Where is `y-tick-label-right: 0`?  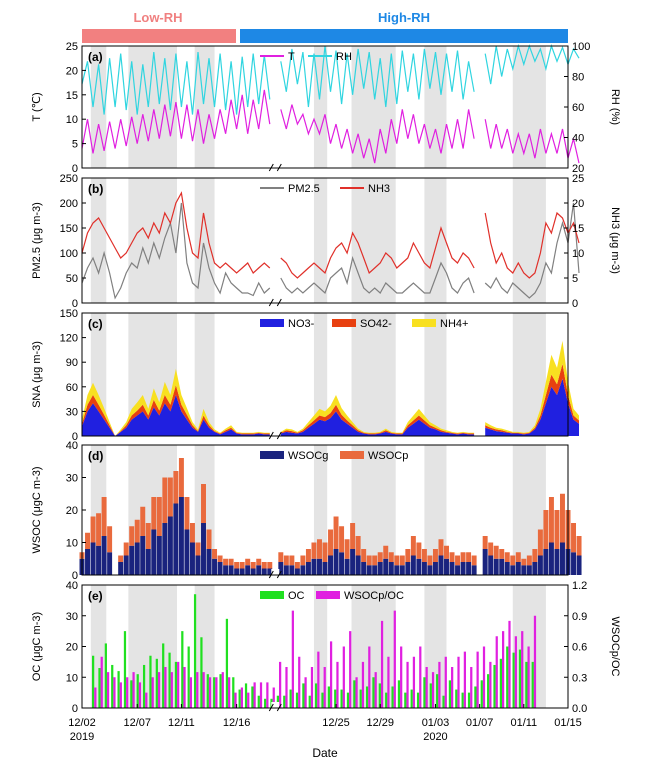 y-tick-label-right: 0 is located at coordinates (575, 304).